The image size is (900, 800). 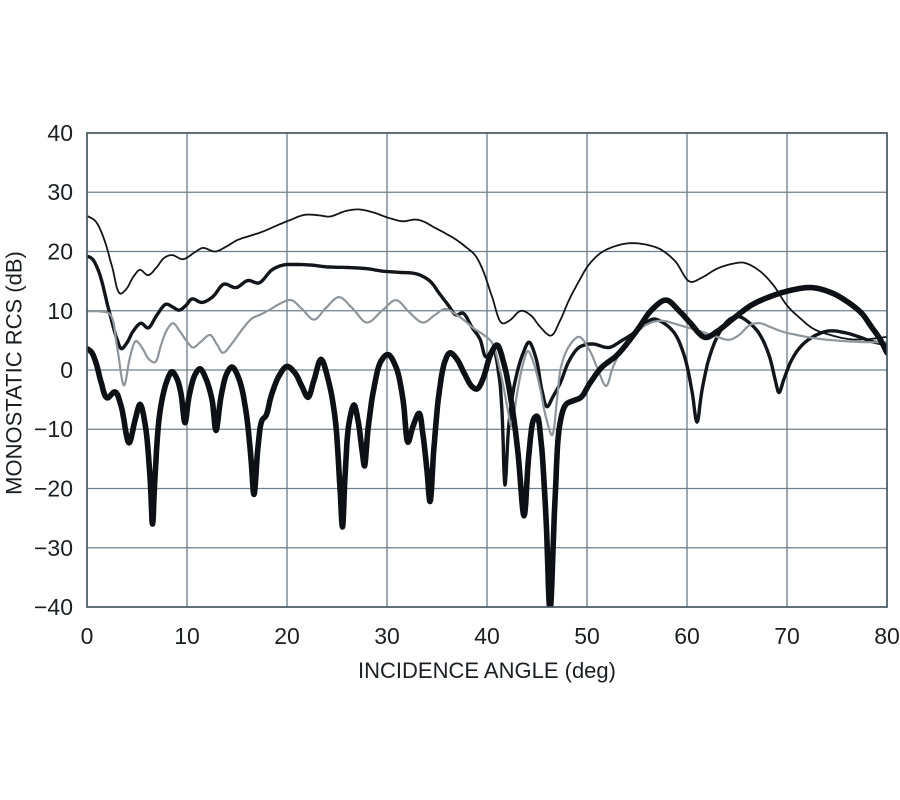 What do you see at coordinates (53, 548) in the screenshot?
I see `svg-text: −30` at bounding box center [53, 548].